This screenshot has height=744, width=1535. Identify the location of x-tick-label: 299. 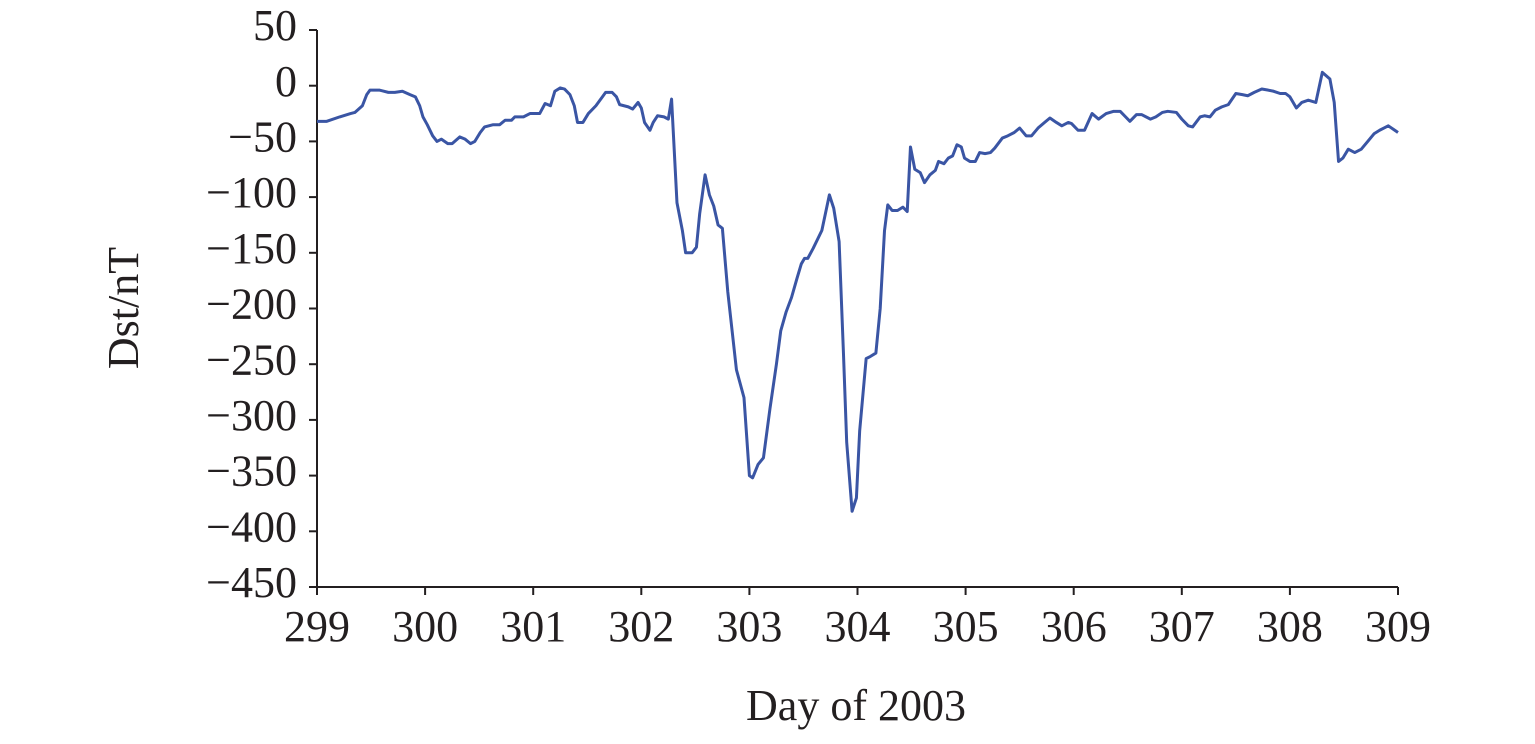
(317, 626).